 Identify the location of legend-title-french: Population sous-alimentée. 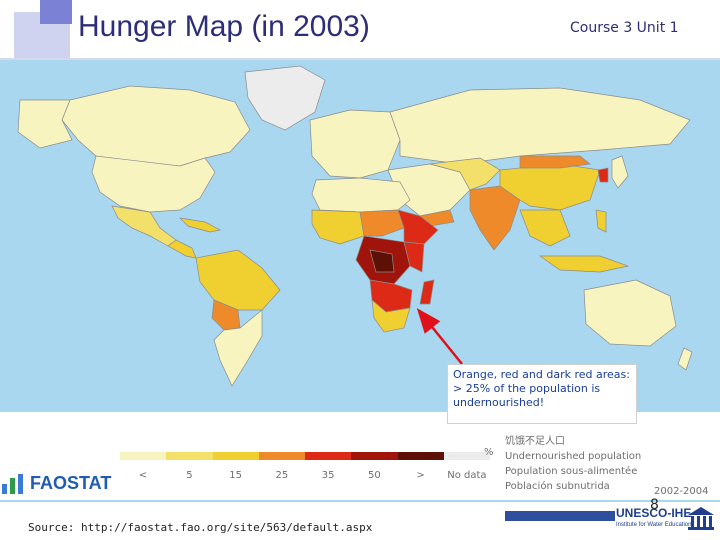
(571, 471).